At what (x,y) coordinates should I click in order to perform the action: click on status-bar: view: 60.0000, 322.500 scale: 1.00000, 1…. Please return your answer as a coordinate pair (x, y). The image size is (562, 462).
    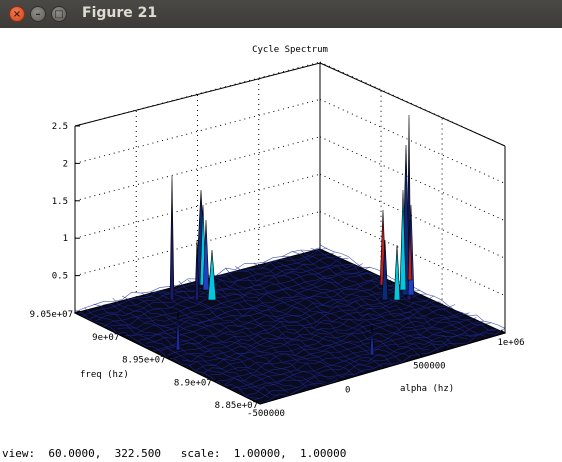
    Looking at the image, I should click on (281, 454).